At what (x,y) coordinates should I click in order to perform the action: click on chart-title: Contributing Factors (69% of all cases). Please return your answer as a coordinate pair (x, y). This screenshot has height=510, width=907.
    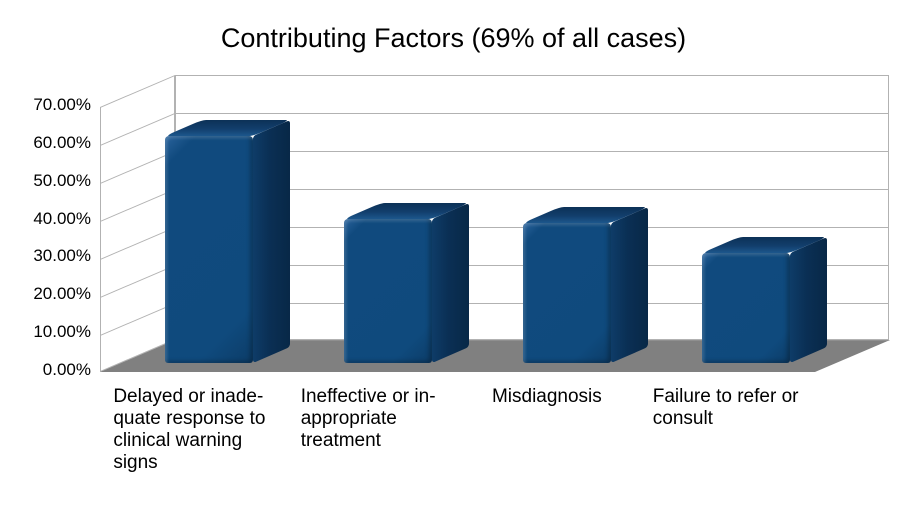
    Looking at the image, I should click on (453, 38).